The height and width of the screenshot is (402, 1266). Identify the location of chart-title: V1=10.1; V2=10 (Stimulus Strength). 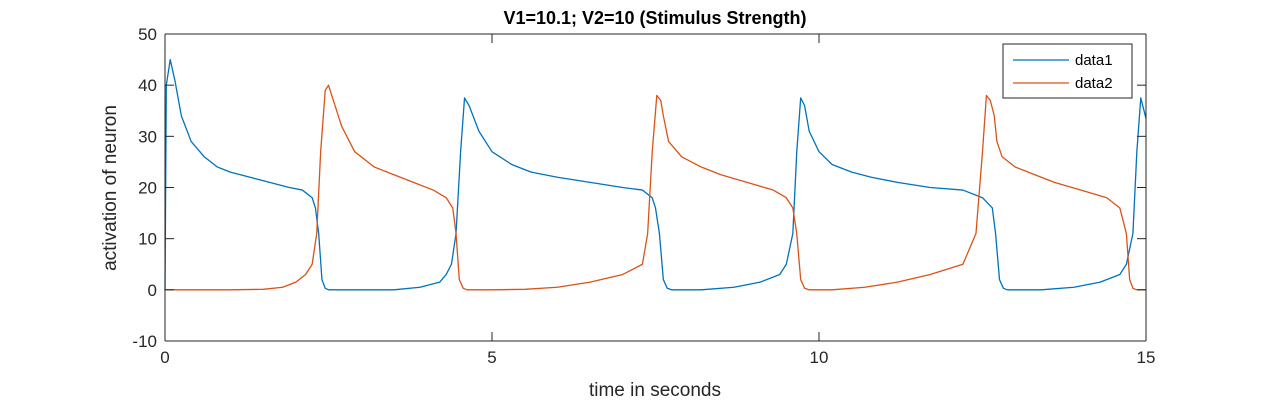
(654, 18).